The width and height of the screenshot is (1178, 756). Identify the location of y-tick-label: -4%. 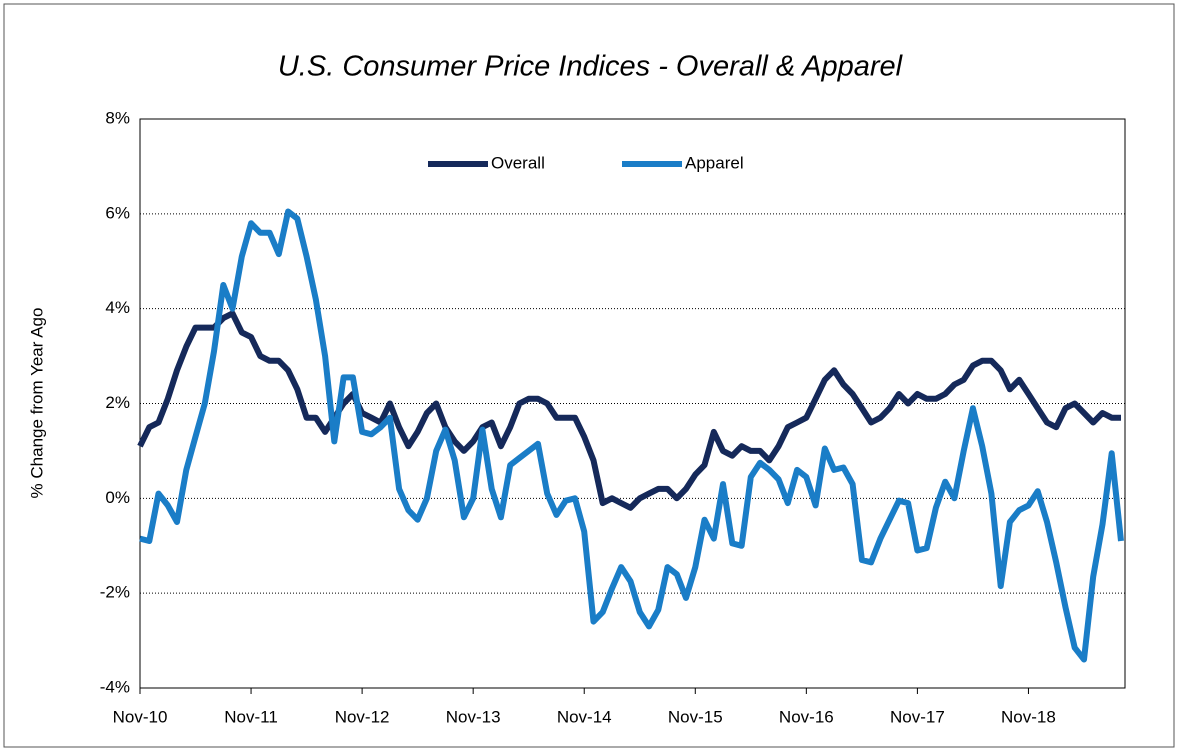
(115, 686).